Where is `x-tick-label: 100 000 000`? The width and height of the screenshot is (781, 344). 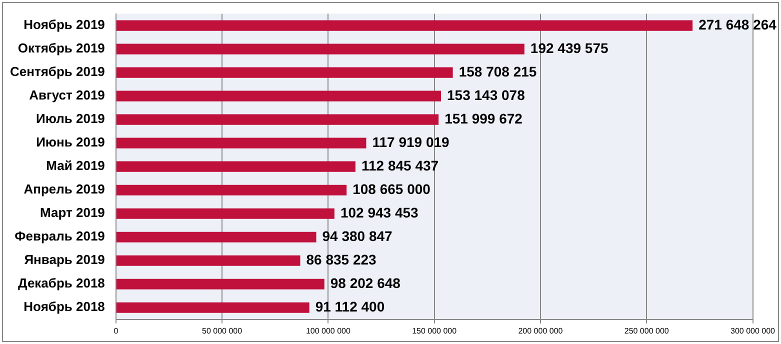 x-tick-label: 100 000 000 is located at coordinates (328, 331).